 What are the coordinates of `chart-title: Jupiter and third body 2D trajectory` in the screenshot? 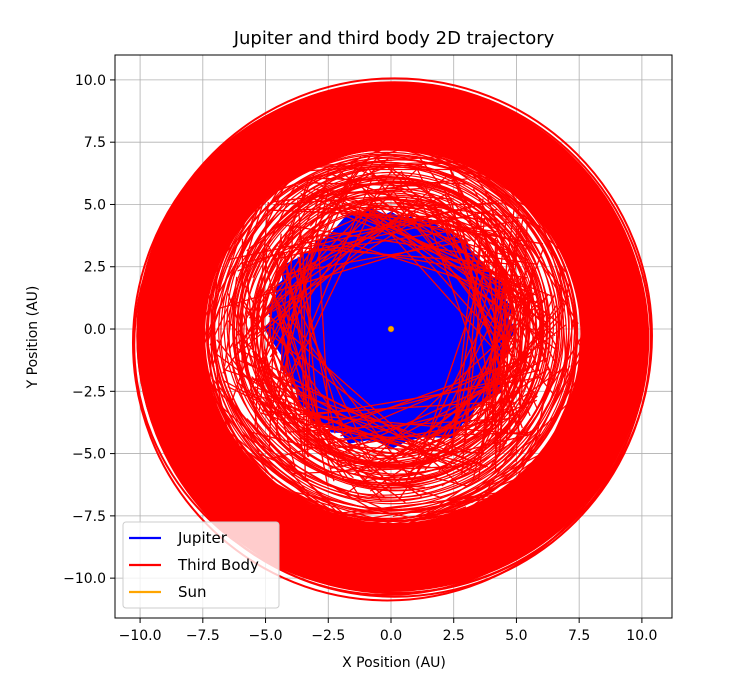 It's located at (394, 38).